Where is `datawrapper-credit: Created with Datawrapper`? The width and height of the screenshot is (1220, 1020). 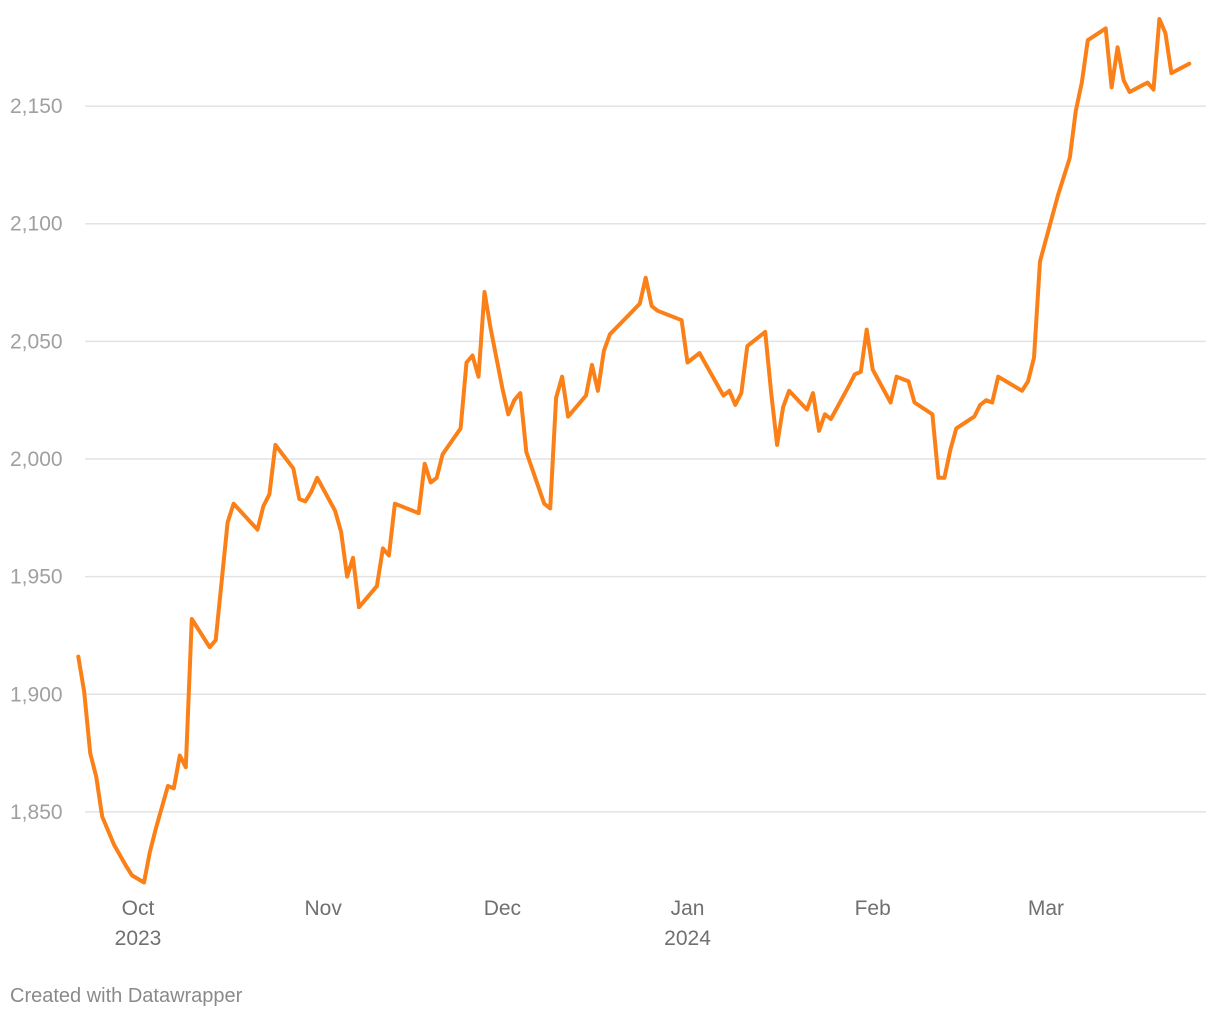 datawrapper-credit: Created with Datawrapper is located at coordinates (126, 996).